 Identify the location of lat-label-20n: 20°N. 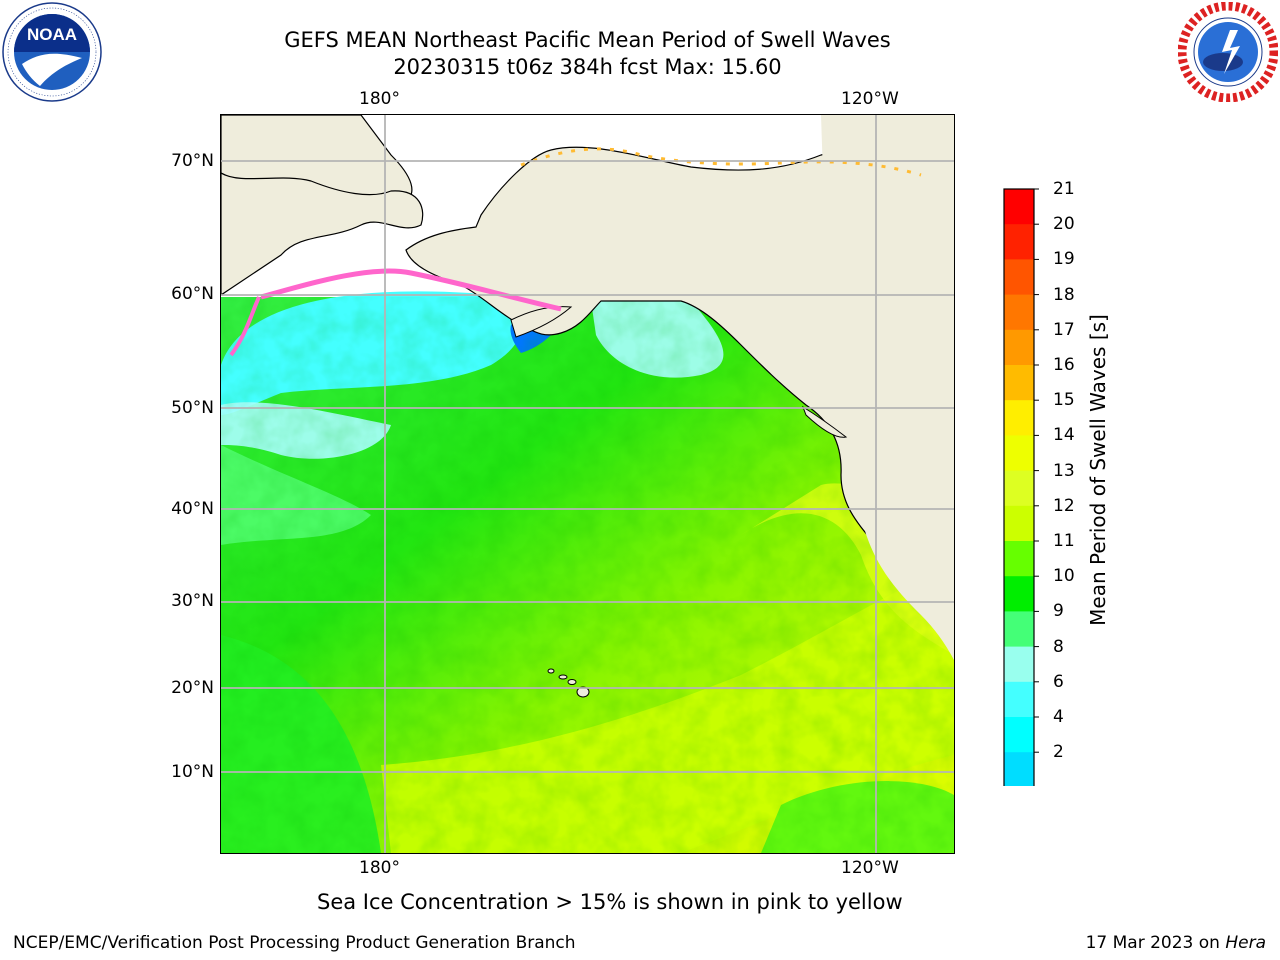
(192, 688).